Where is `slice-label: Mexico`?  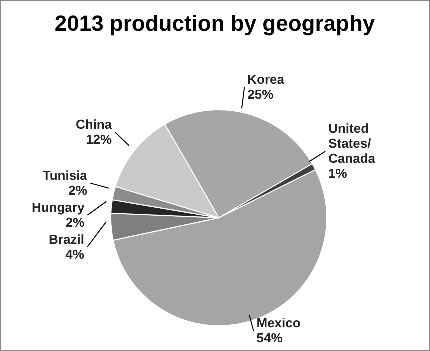 slice-label: Mexico is located at coordinates (278, 323).